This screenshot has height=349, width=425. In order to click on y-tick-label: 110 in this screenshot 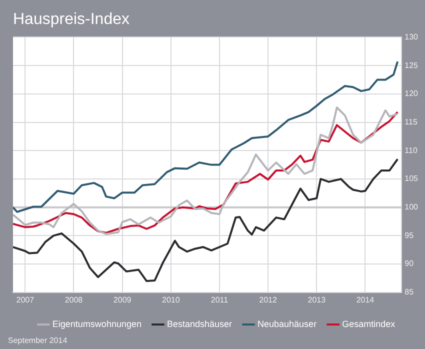, I will do `click(411, 150)`.